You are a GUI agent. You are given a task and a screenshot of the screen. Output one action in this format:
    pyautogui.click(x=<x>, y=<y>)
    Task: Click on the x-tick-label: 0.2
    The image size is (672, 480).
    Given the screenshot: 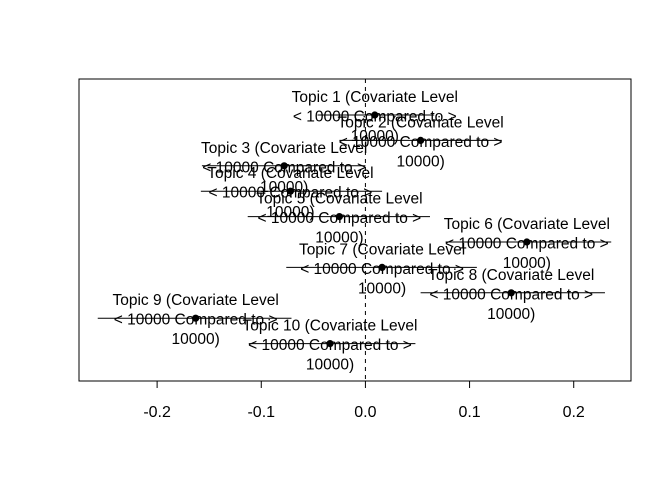 What is the action you would take?
    pyautogui.click(x=574, y=412)
    